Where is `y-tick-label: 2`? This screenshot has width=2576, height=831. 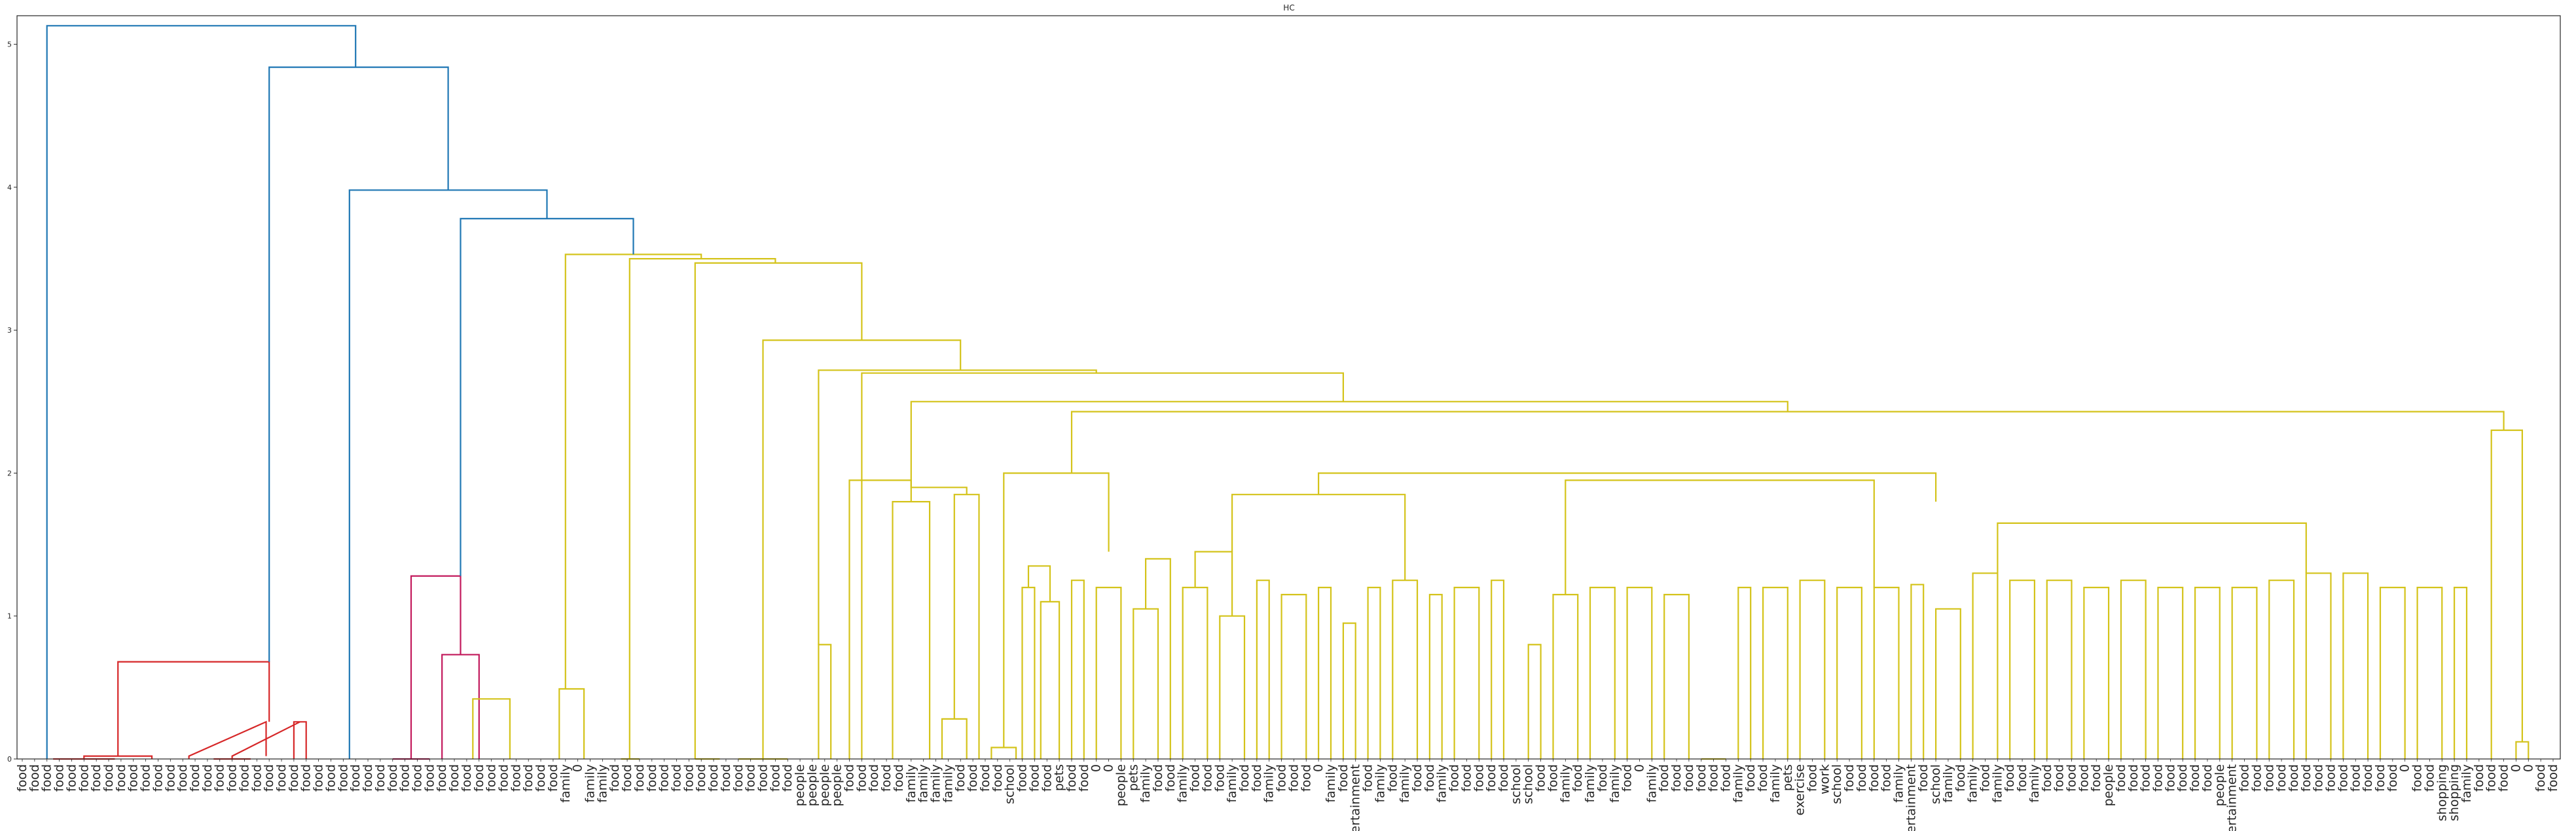 y-tick-label: 2 is located at coordinates (9, 473).